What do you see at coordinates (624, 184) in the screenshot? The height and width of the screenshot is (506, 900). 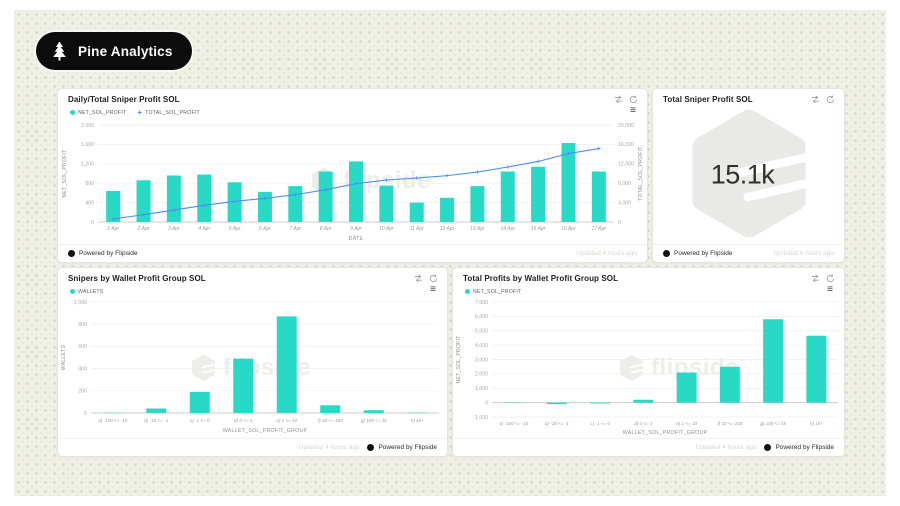 I see `y2-tick-label: 8,000` at bounding box center [624, 184].